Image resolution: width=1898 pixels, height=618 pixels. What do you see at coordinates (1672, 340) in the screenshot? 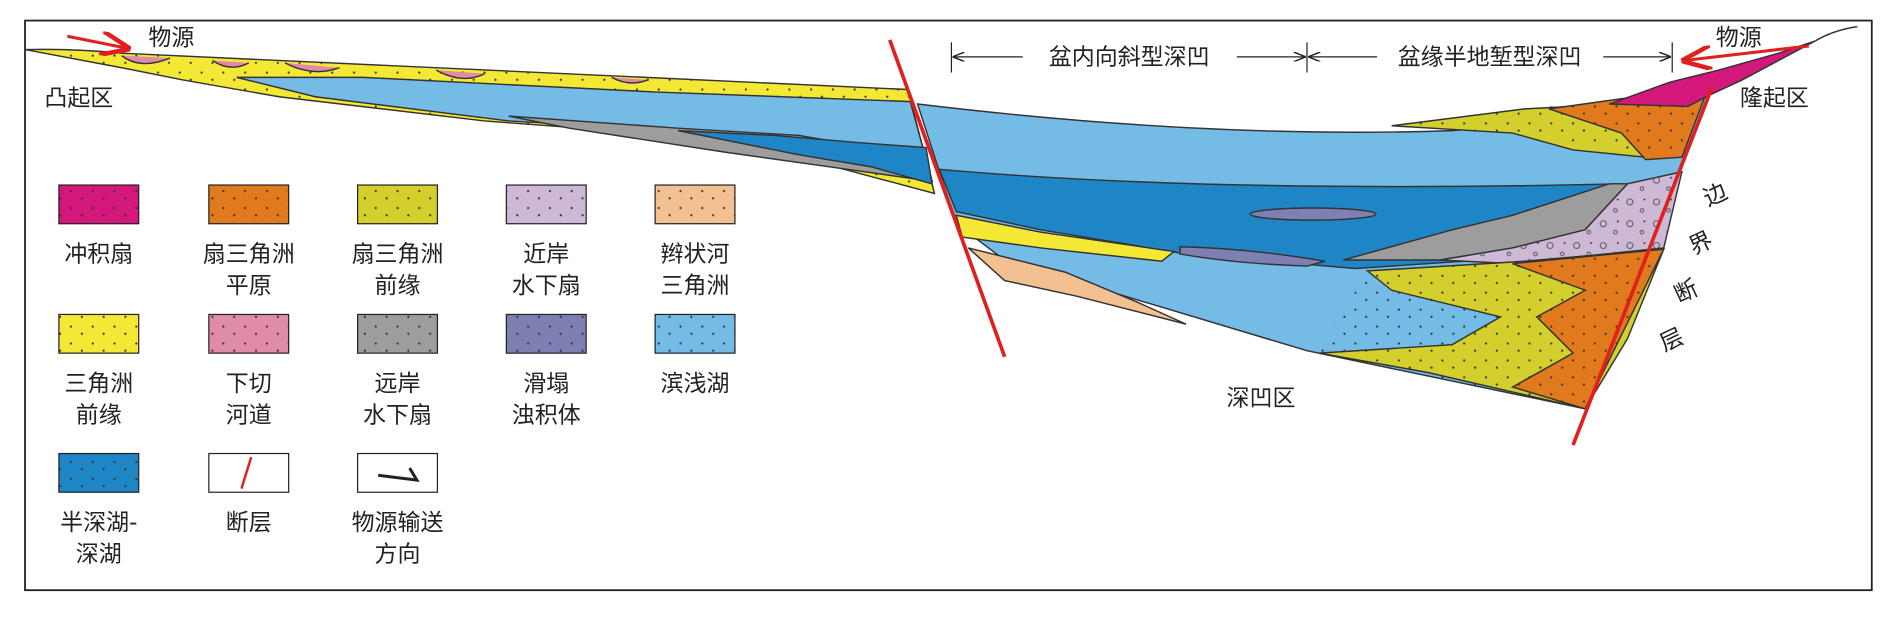
I see `fault-label-char: 层` at bounding box center [1672, 340].